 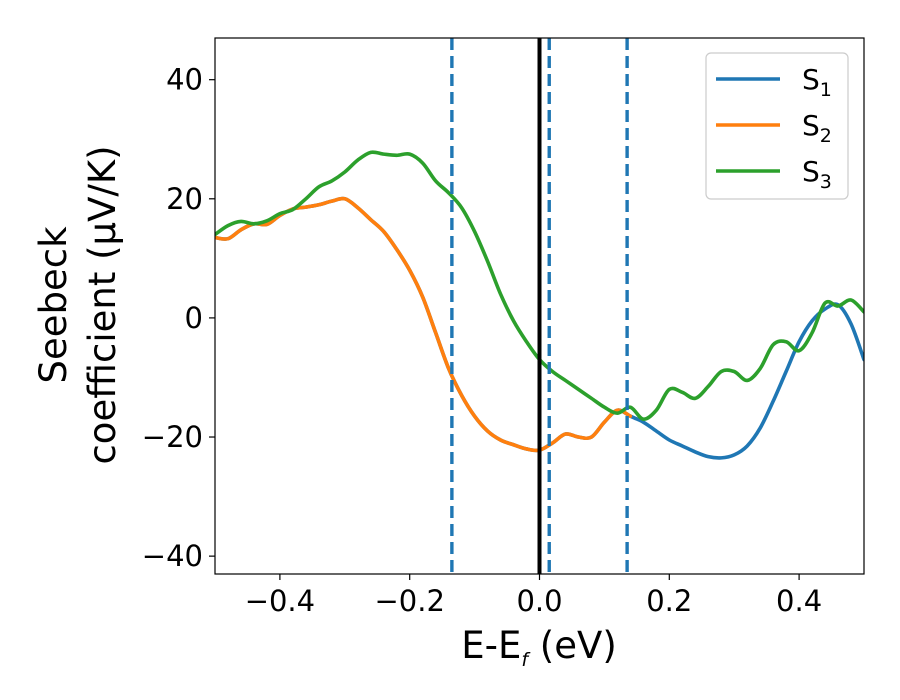 I want to click on y-tick-label: −20, so click(x=172, y=437).